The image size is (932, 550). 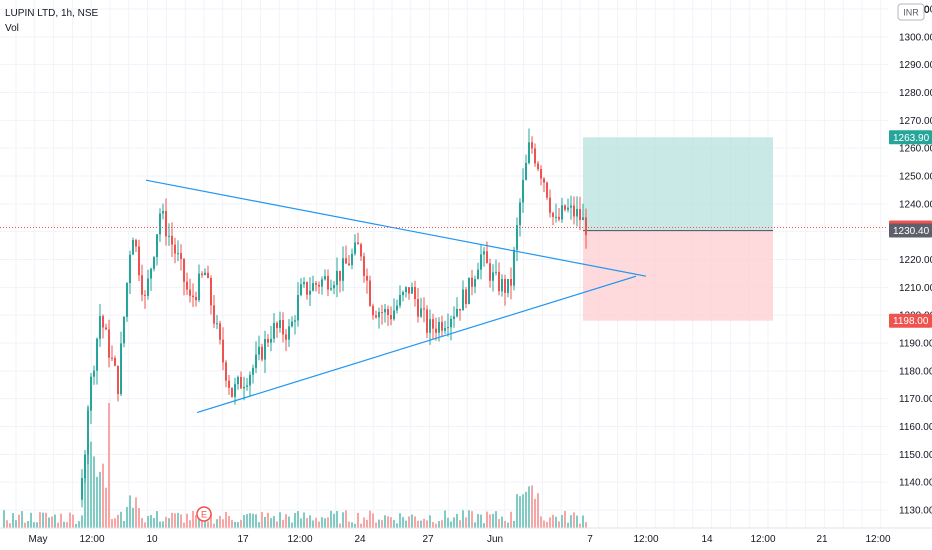 I want to click on price-tick-label: 1160.00, so click(x=915, y=427).